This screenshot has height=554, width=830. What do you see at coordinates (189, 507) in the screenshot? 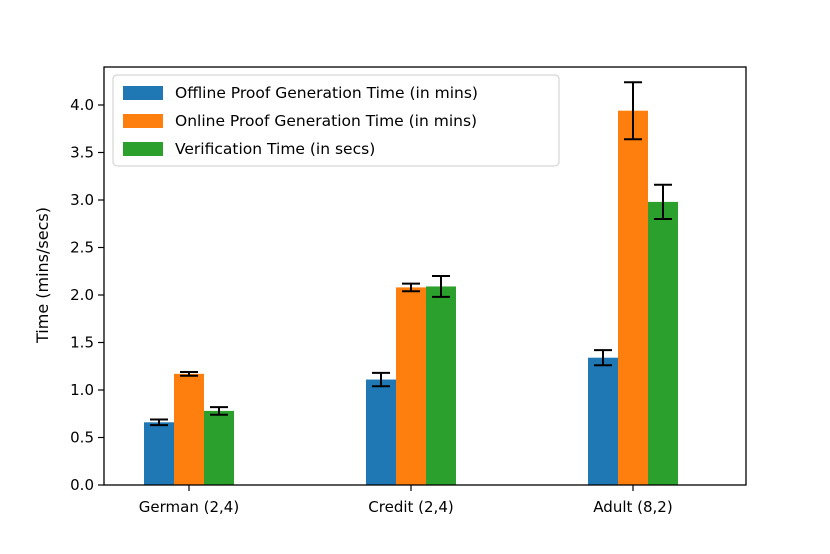
I see `x-tick-label: German (2,4)` at bounding box center [189, 507].